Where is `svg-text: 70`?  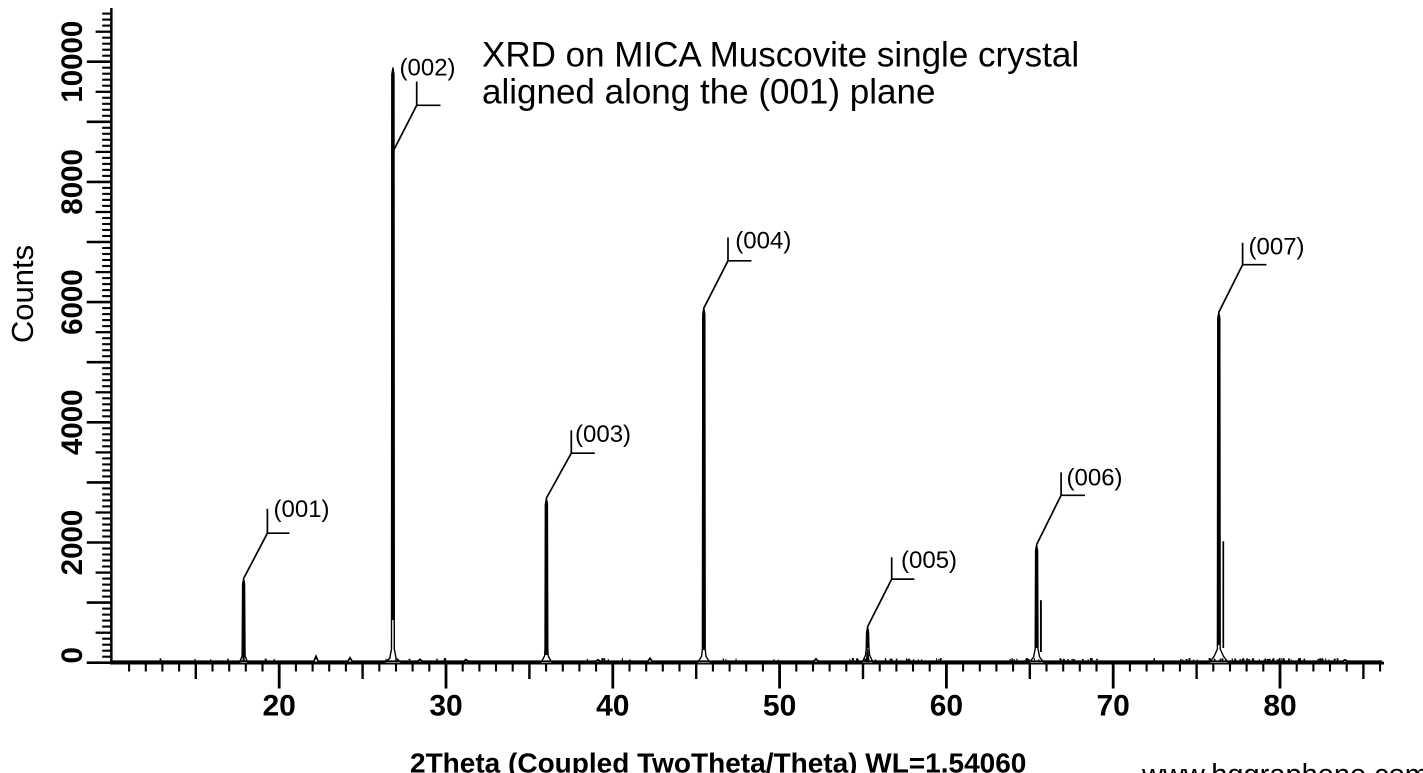
svg-text: 70 is located at coordinates (1113, 705).